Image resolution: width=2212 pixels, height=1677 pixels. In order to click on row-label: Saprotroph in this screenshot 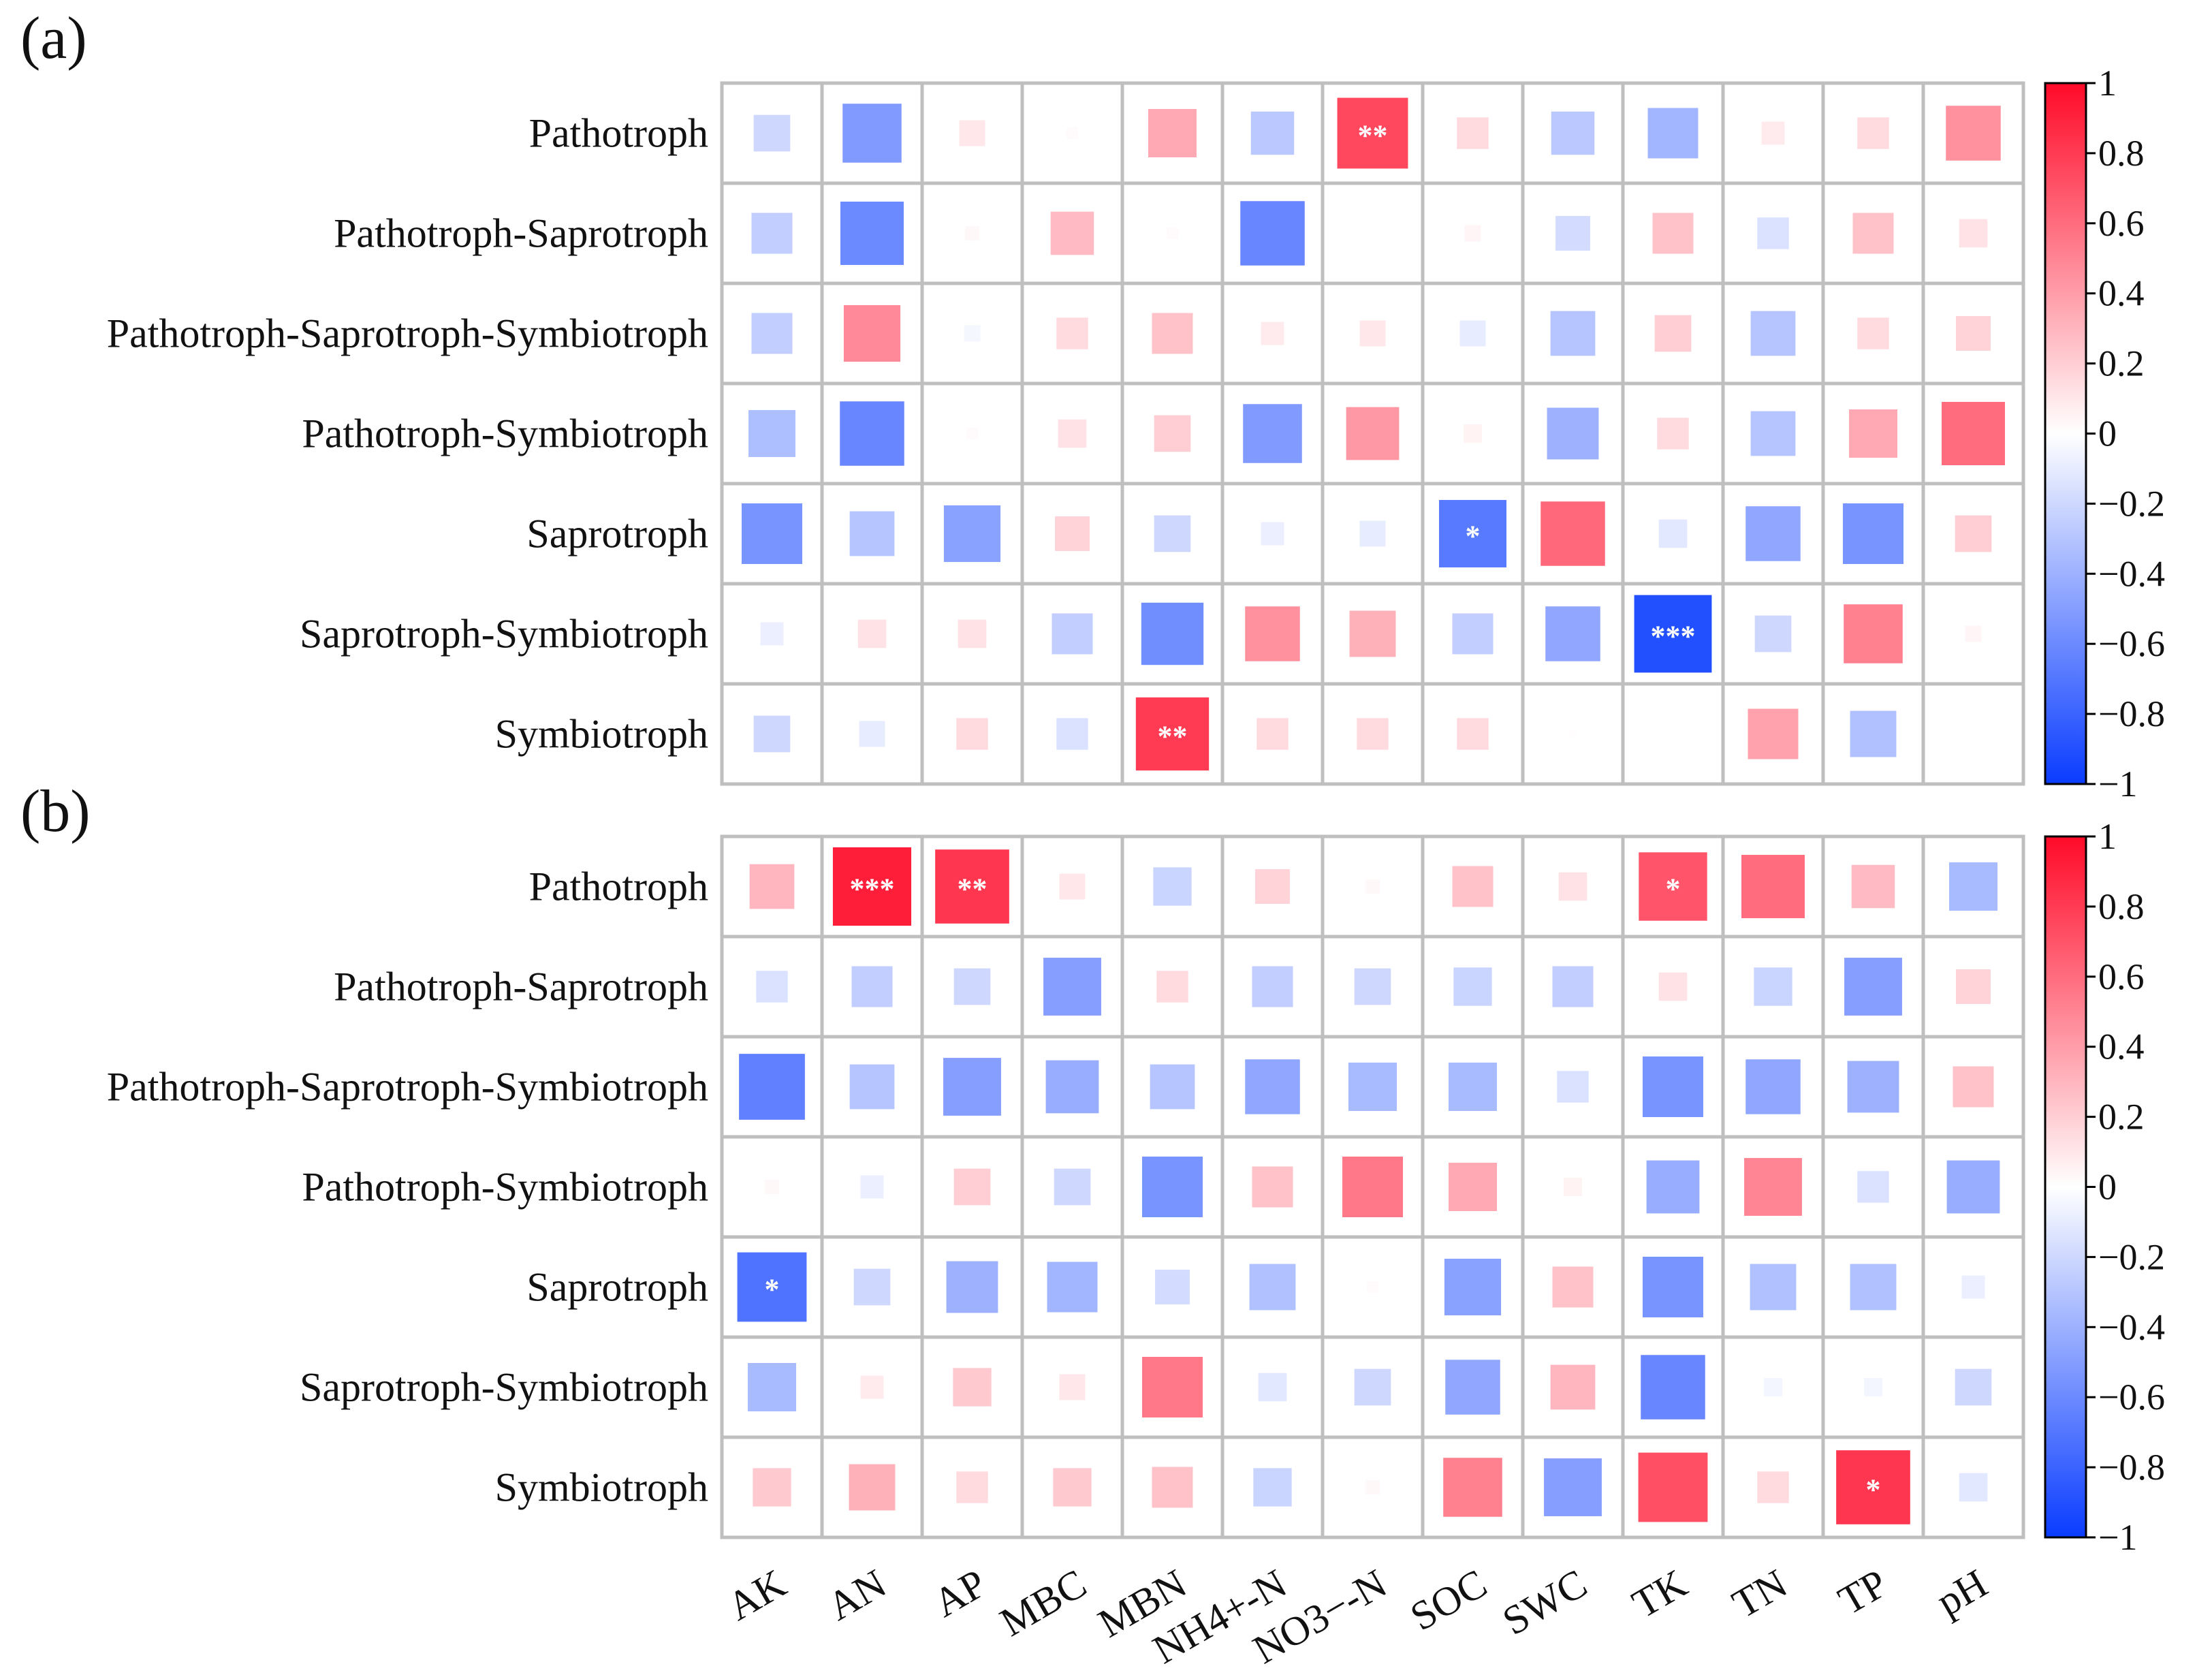, I will do `click(617, 1287)`.